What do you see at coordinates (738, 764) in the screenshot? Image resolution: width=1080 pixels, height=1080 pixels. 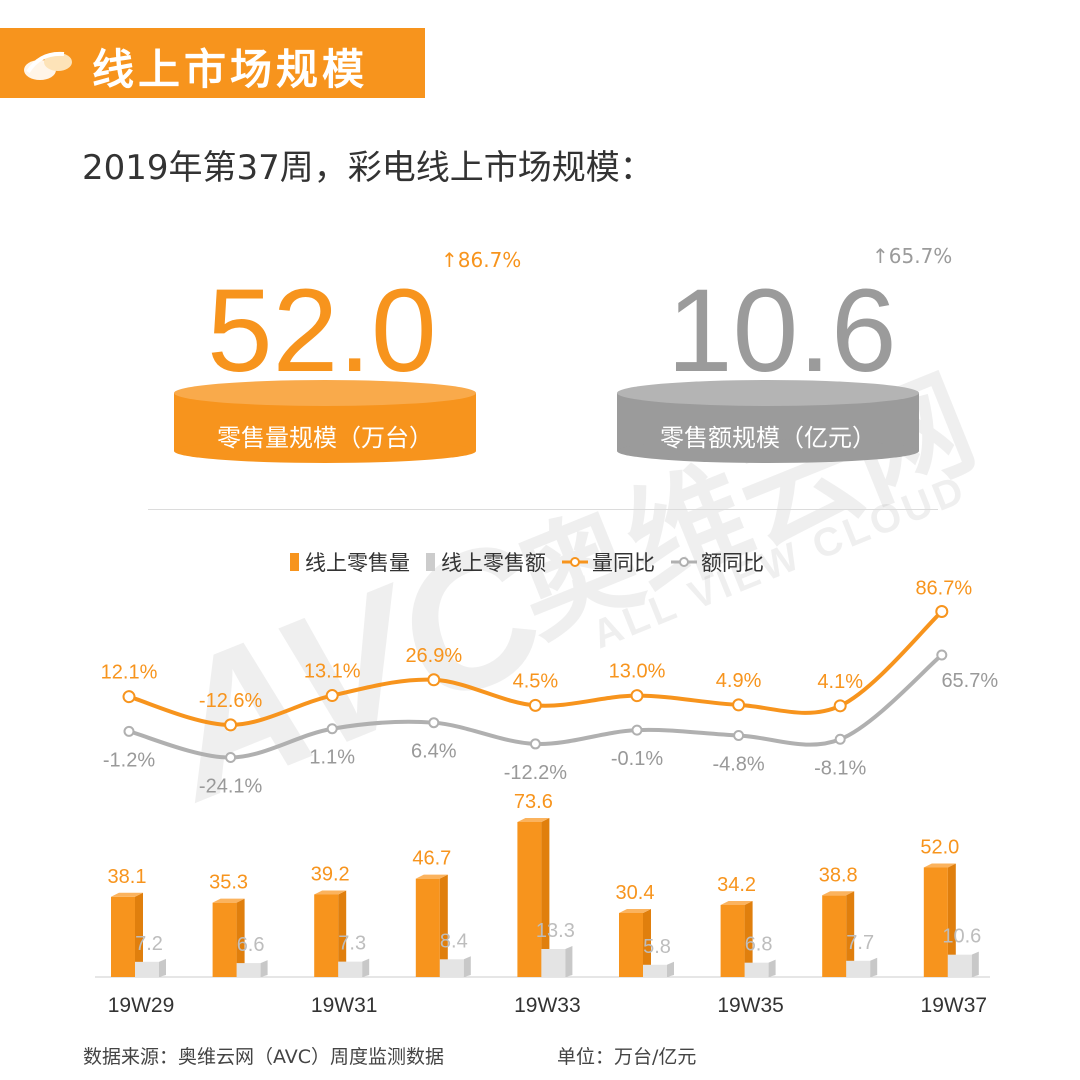 I see `label-amount-yoy: -4.8%` at bounding box center [738, 764].